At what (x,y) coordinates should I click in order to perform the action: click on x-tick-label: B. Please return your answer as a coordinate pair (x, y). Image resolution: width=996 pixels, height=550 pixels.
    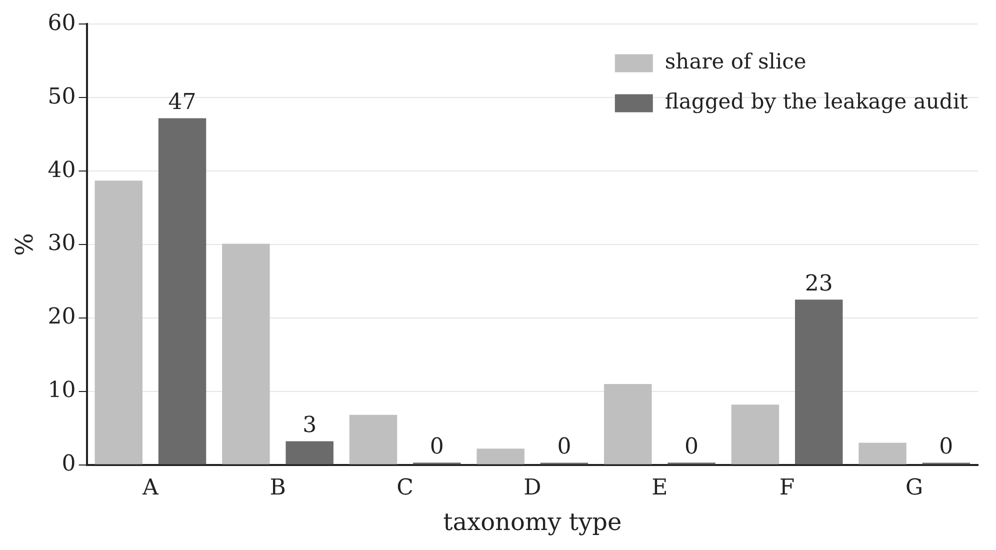
    Looking at the image, I should click on (278, 488).